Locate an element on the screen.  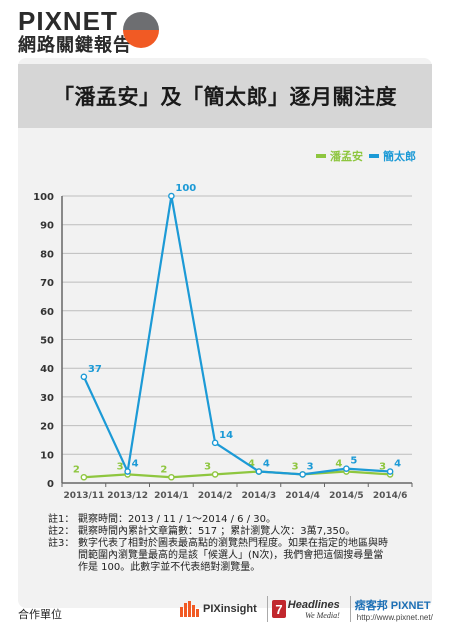
data-label-series2: 5 is located at coordinates (353, 461).